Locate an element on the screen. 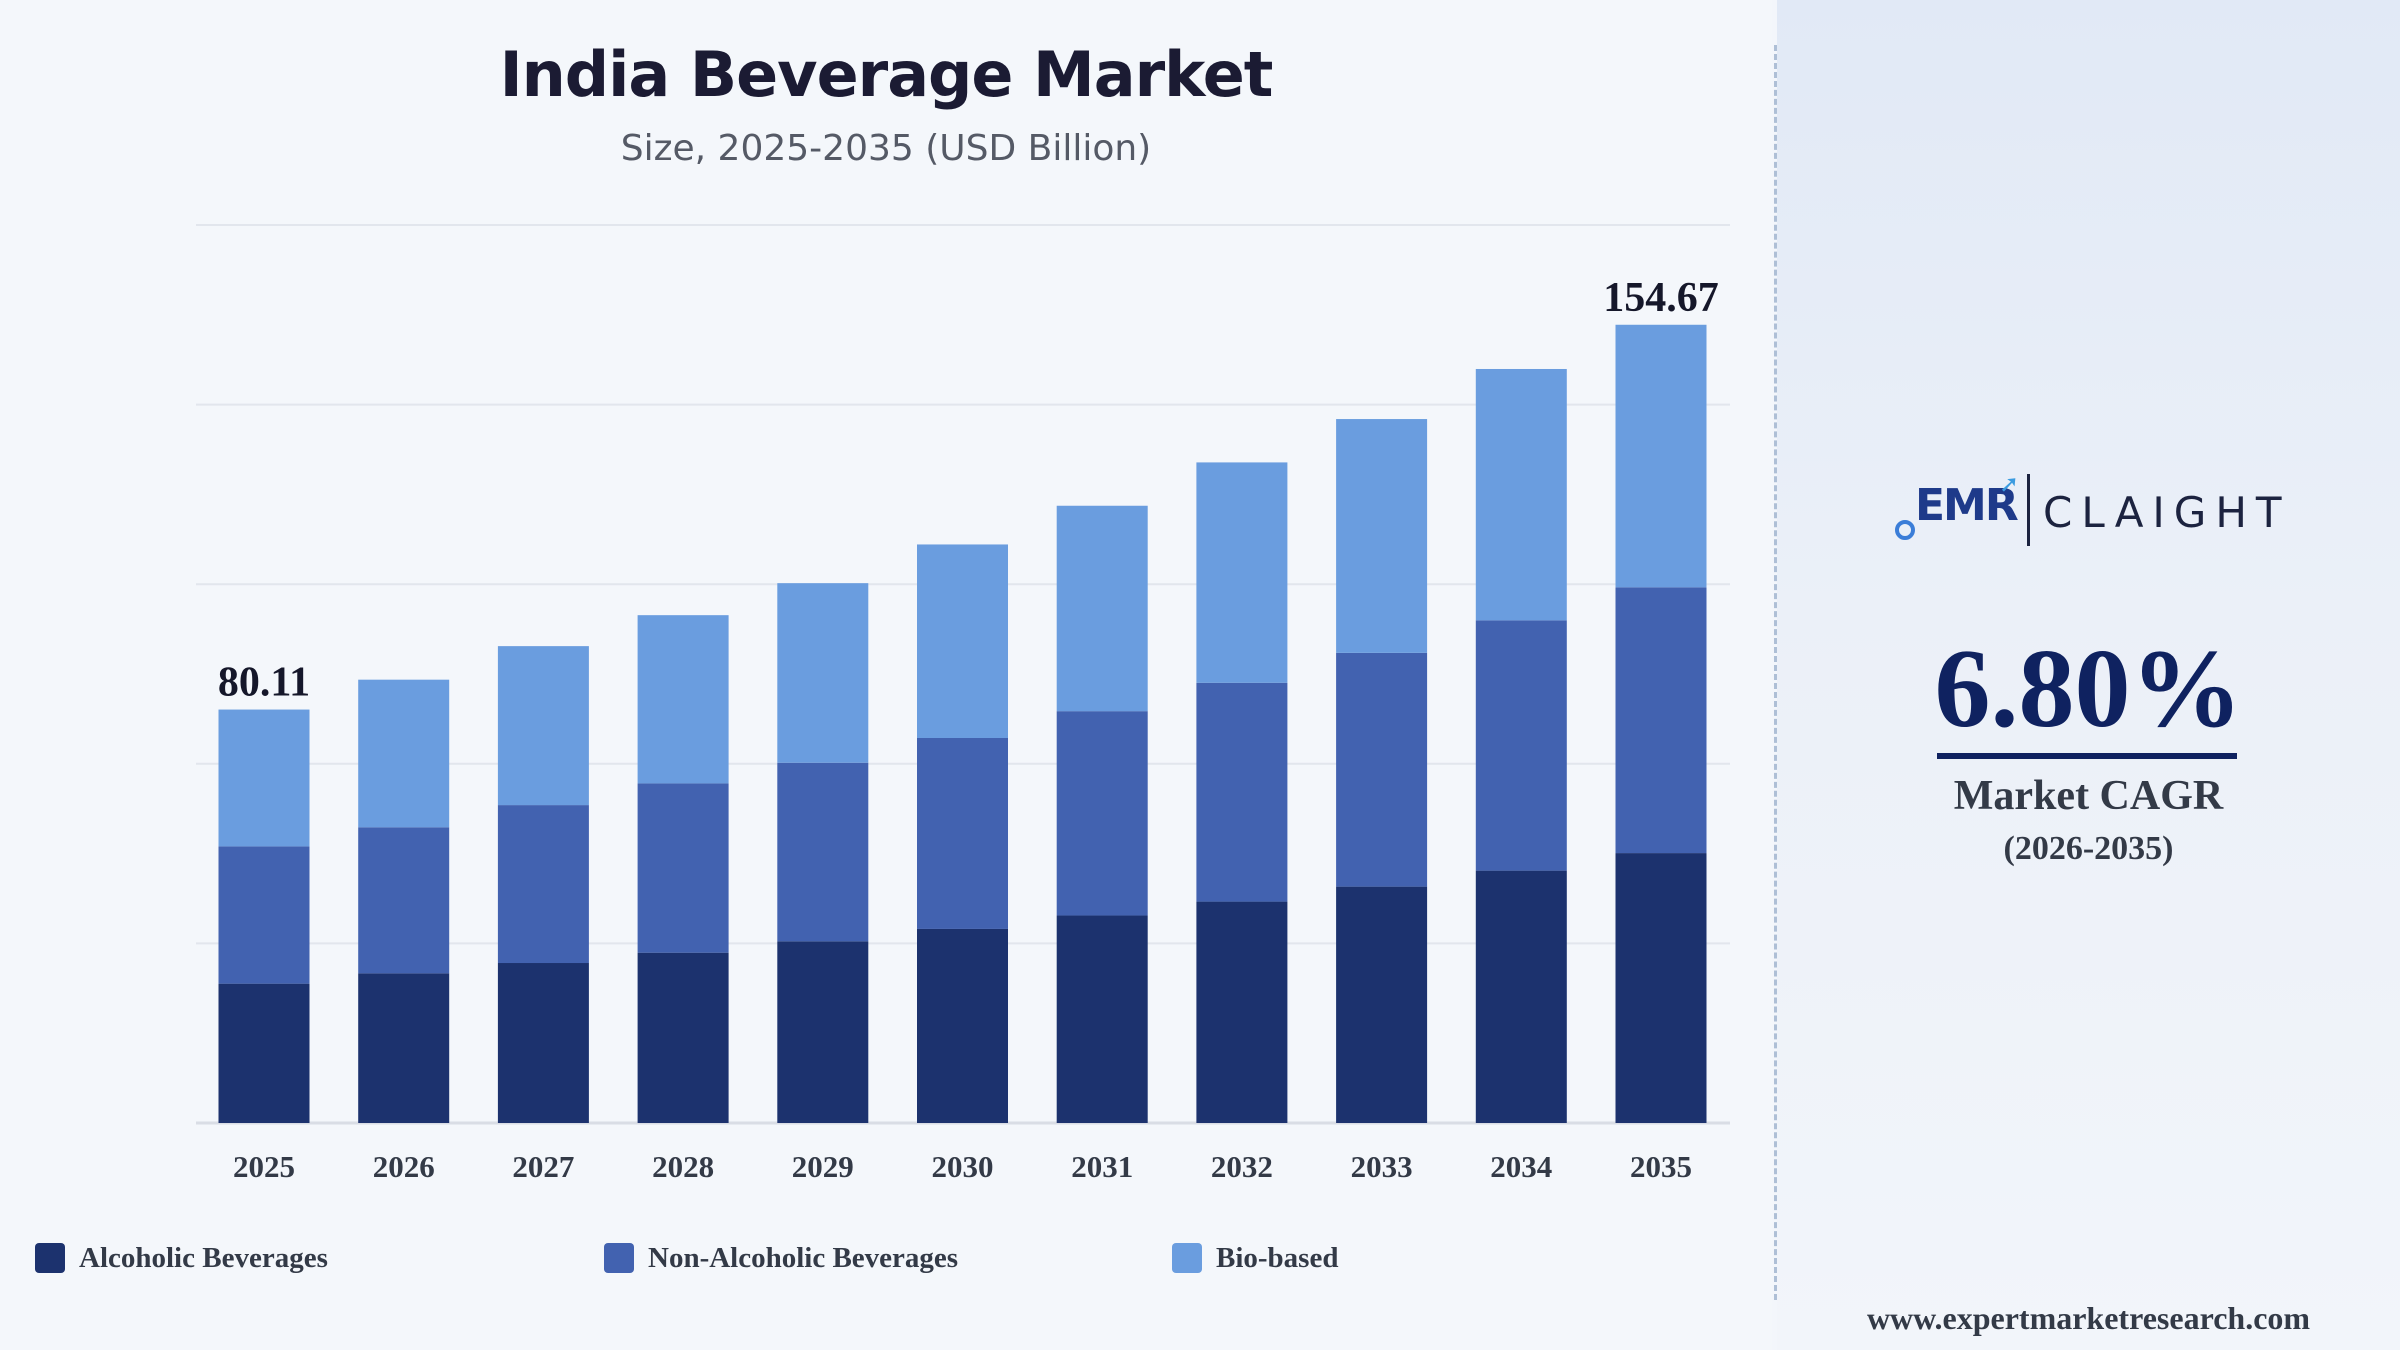  data-label-2035: 154.67 is located at coordinates (1661, 298).